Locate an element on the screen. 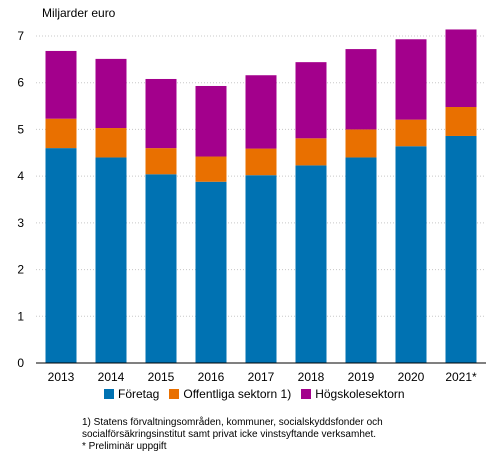 The height and width of the screenshot is (462, 491). legend-swatch-offentliga is located at coordinates (174, 394).